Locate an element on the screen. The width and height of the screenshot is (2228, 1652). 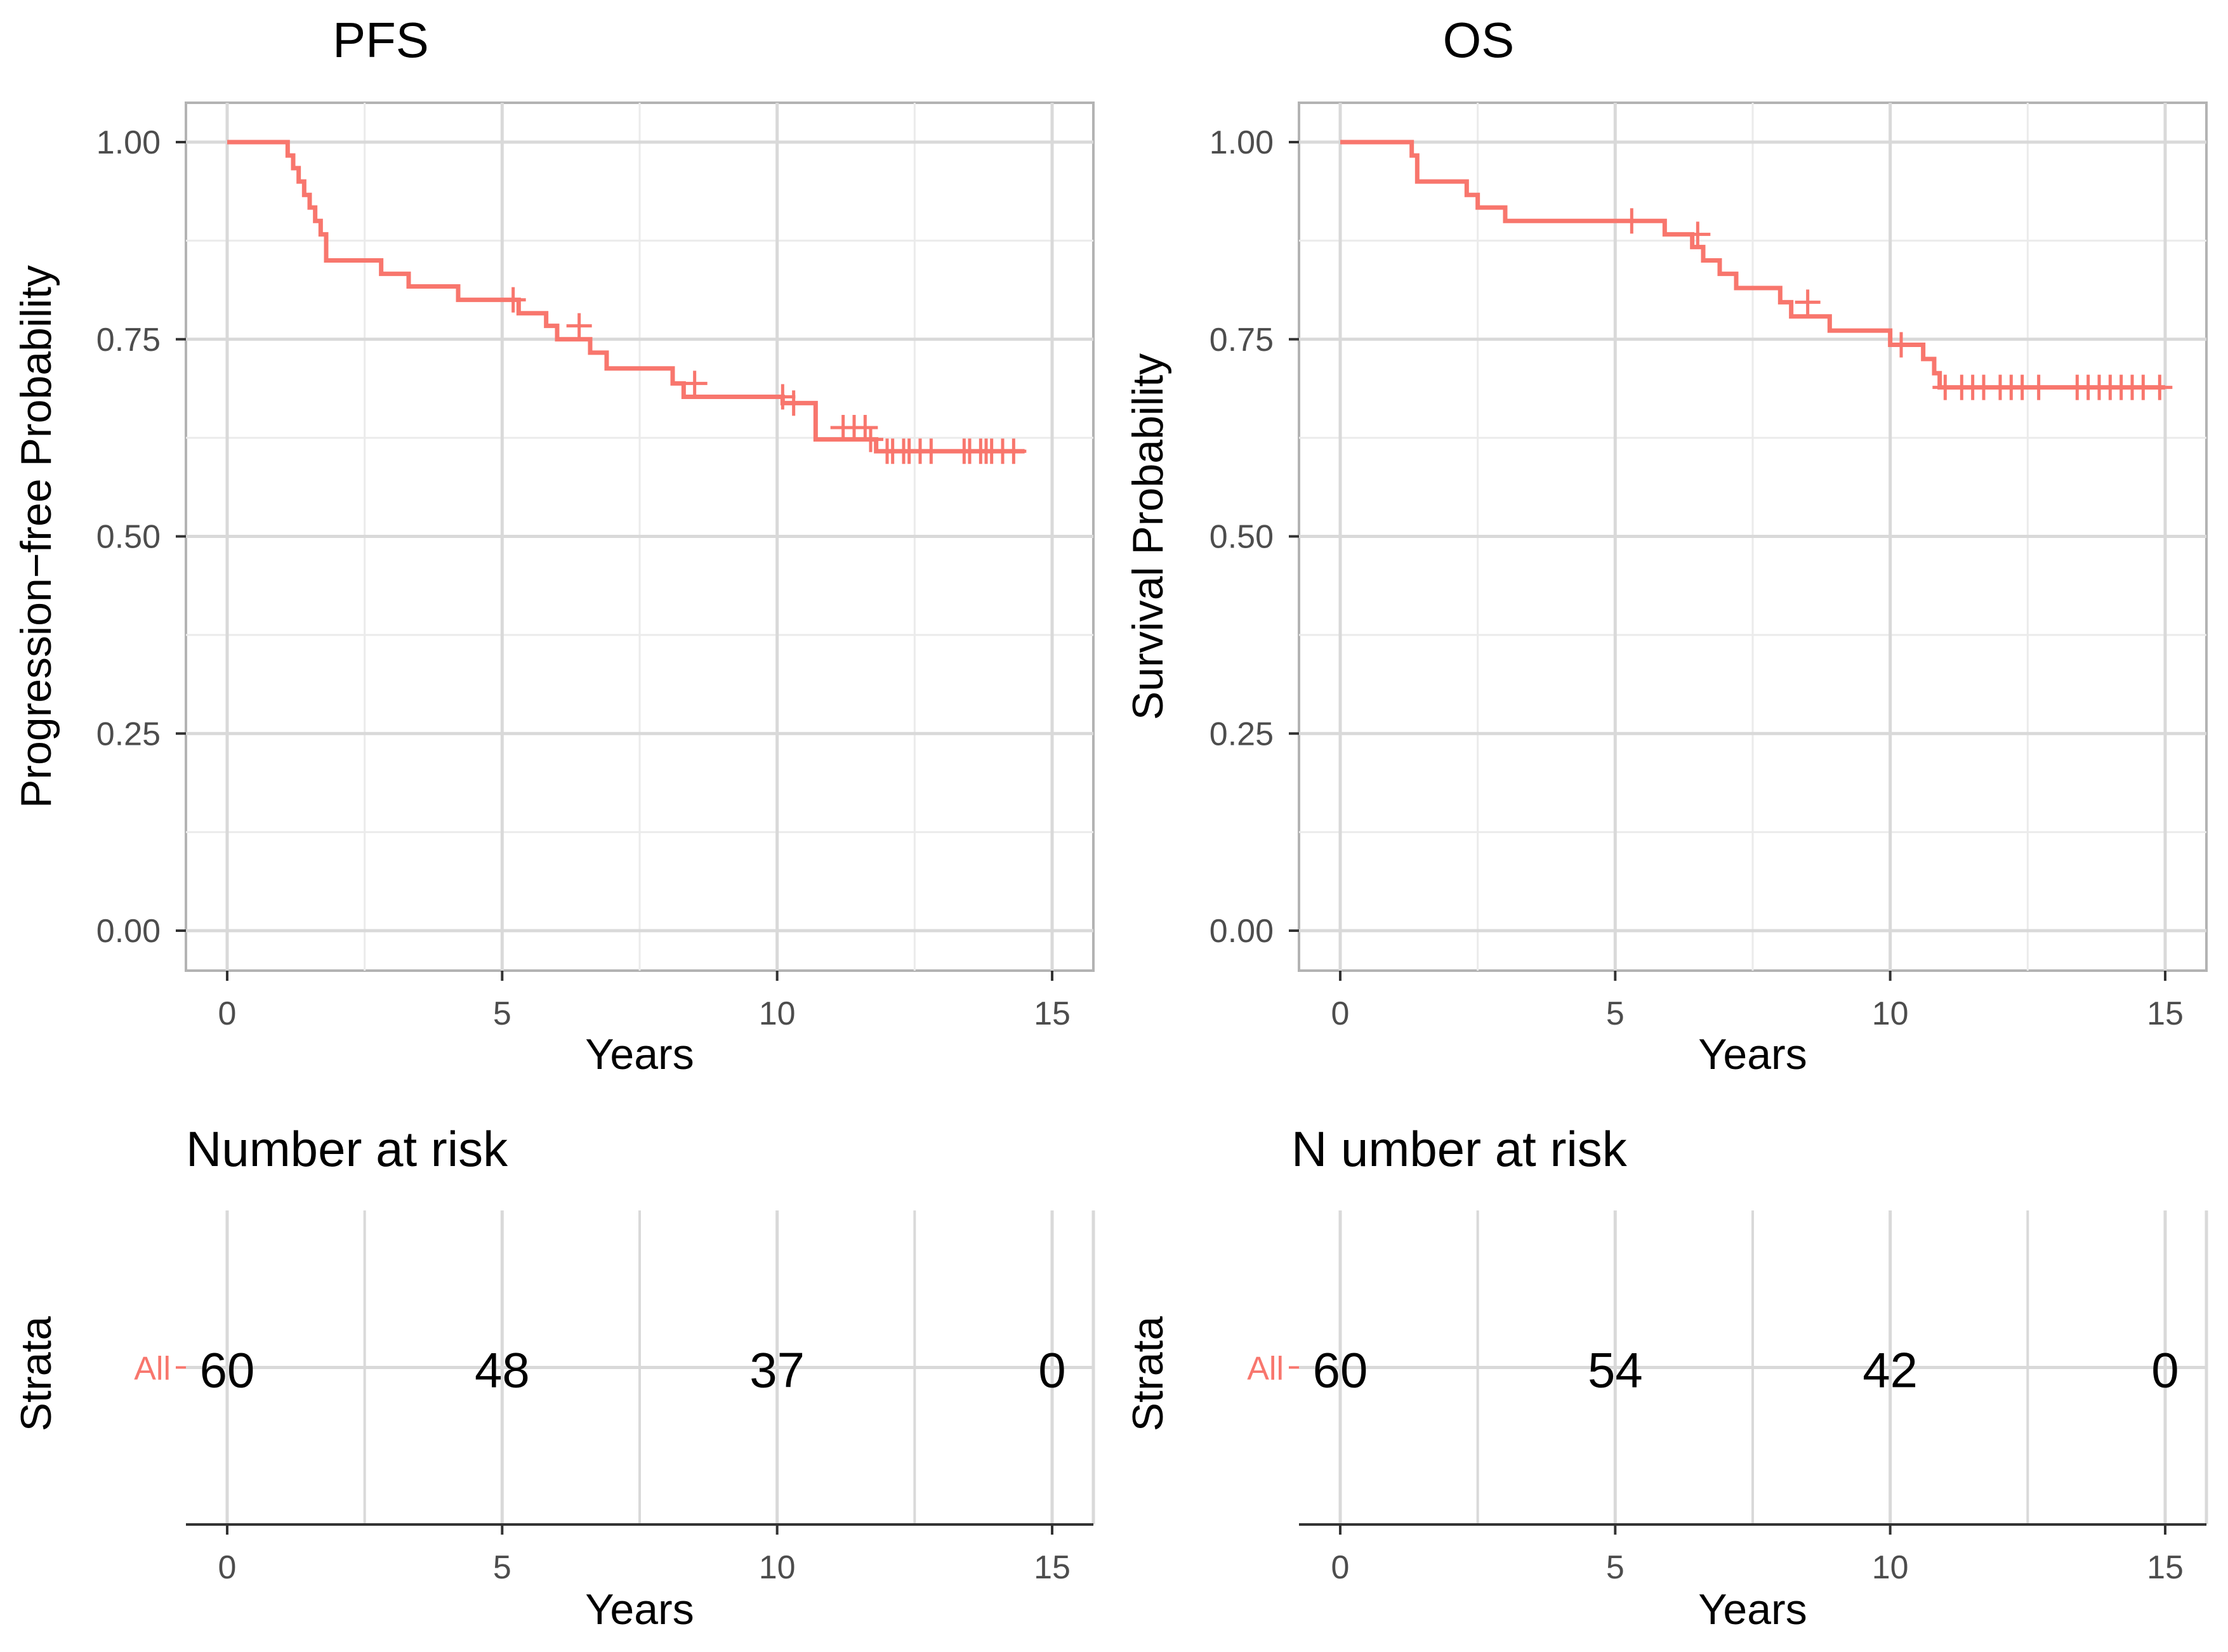
pfs-series-line is located at coordinates (626, 297).